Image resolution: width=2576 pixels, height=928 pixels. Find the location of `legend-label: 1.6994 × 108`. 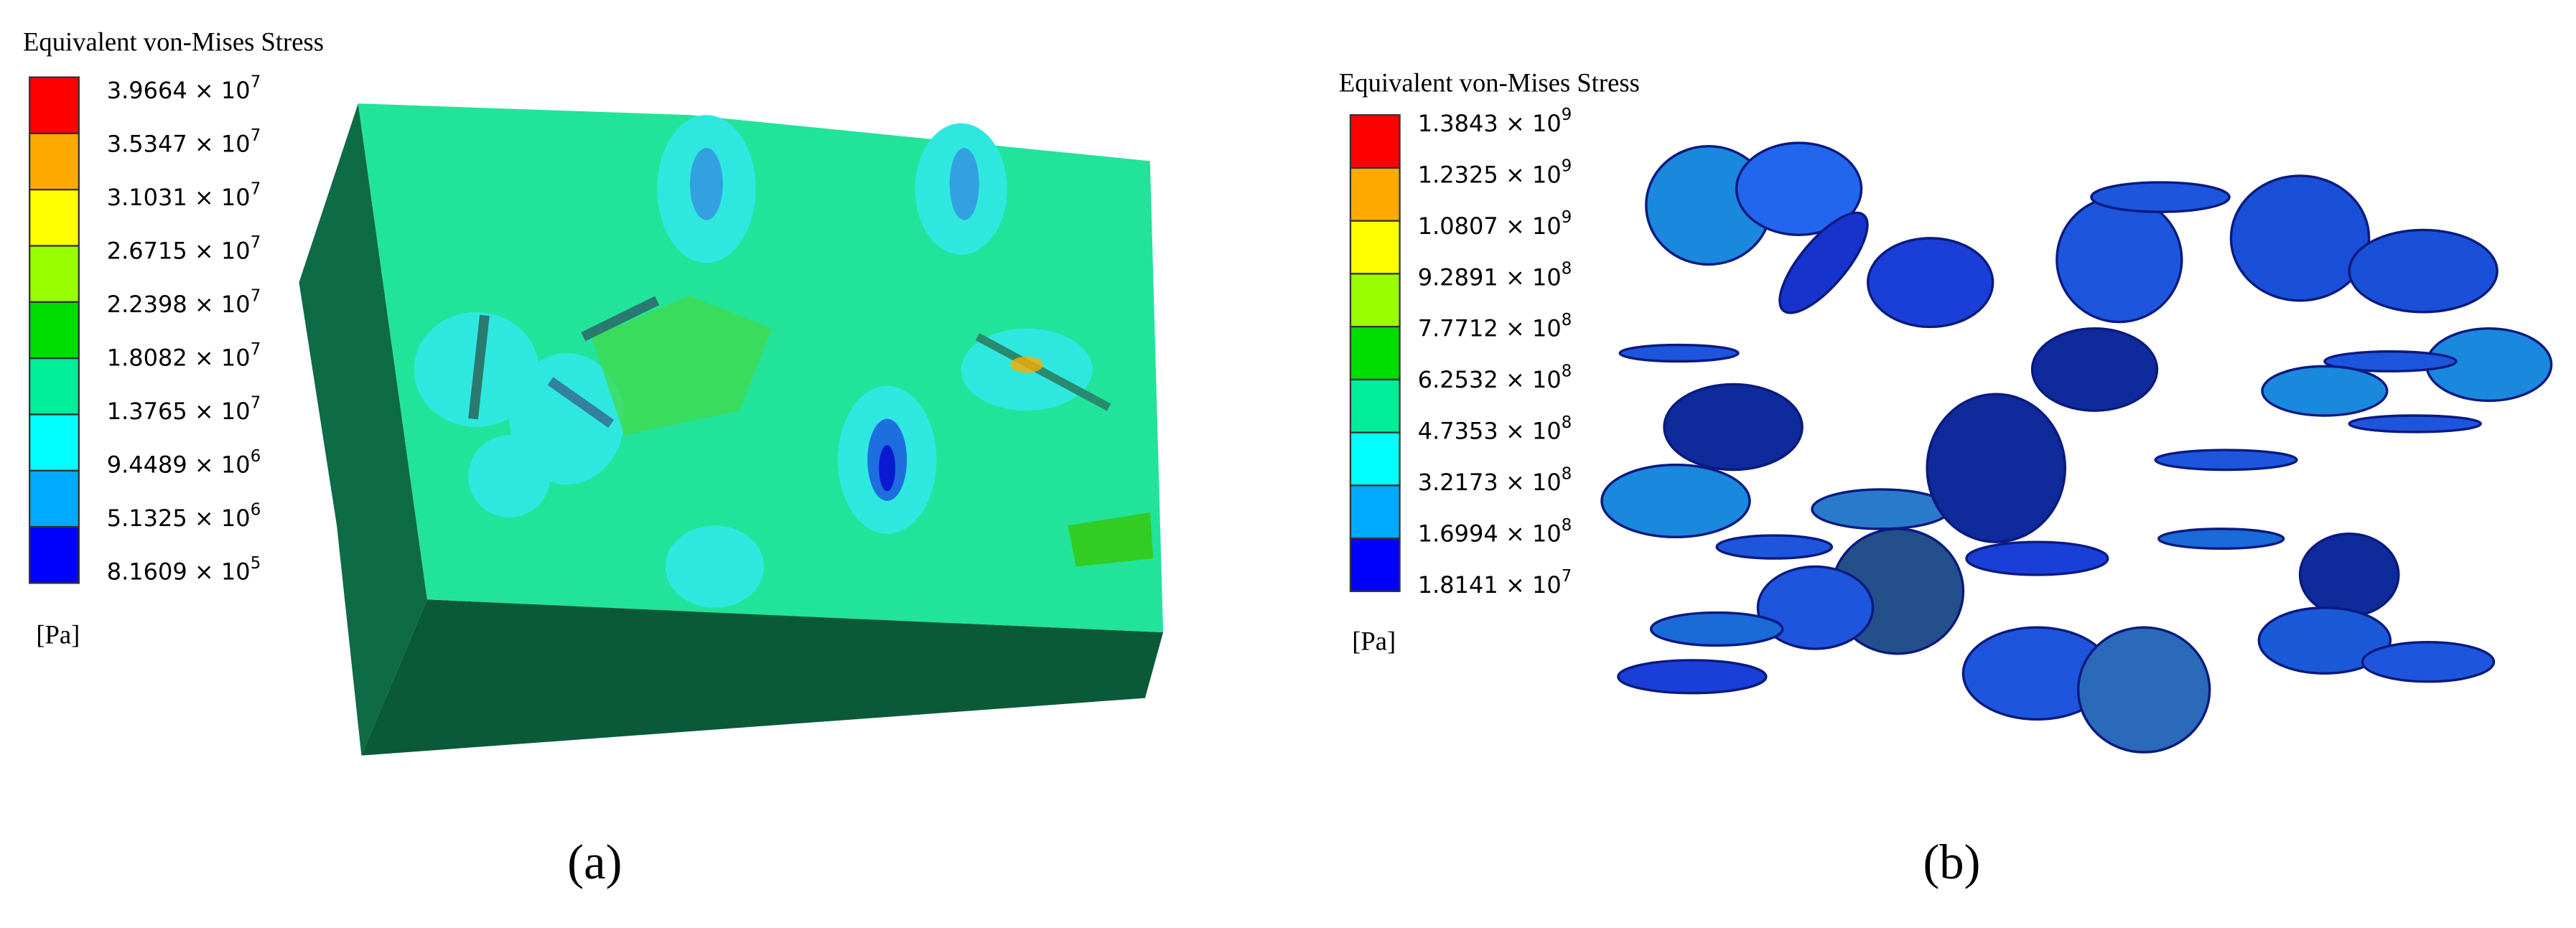

legend-label: 1.6994 × 108 is located at coordinates (1495, 531).